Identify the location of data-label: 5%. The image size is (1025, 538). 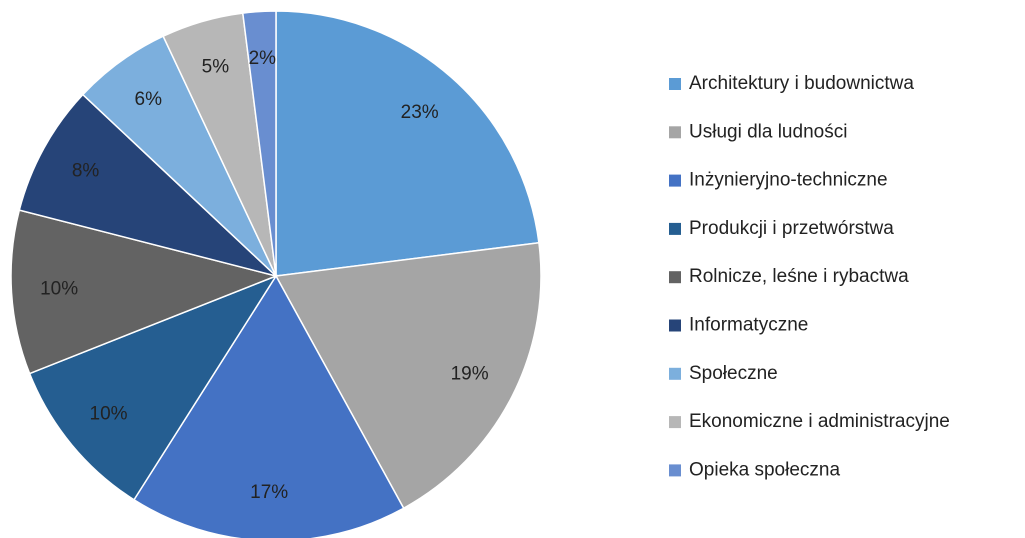
(216, 66).